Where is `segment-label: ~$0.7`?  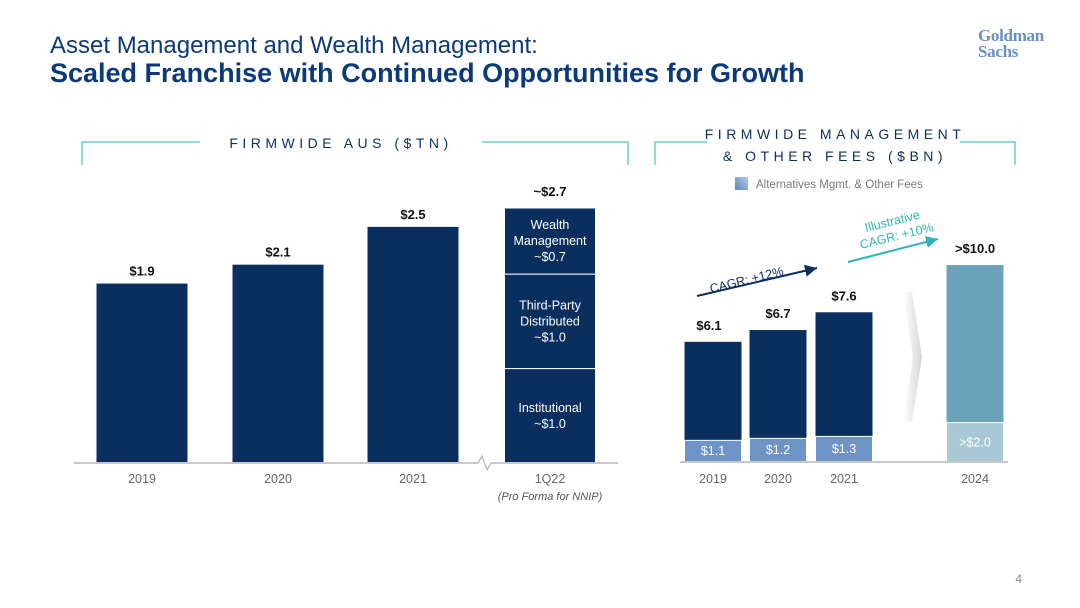 segment-label: ~$0.7 is located at coordinates (550, 257).